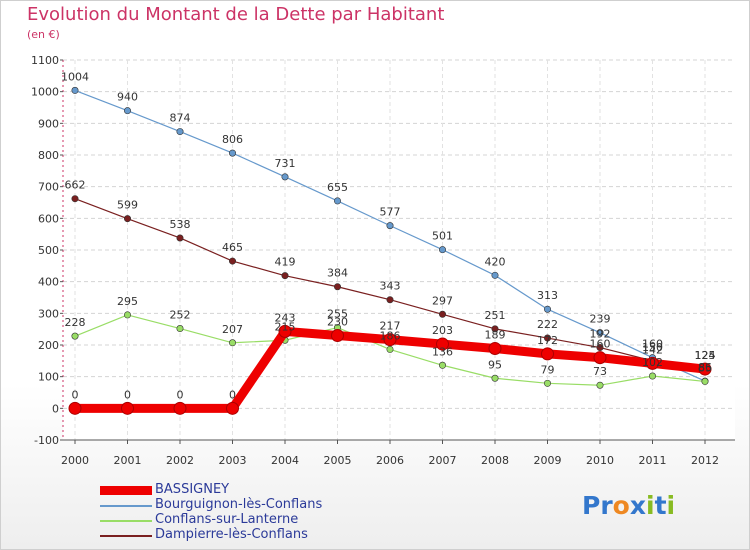 The height and width of the screenshot is (550, 750). I want to click on data-label: 73, so click(600, 371).